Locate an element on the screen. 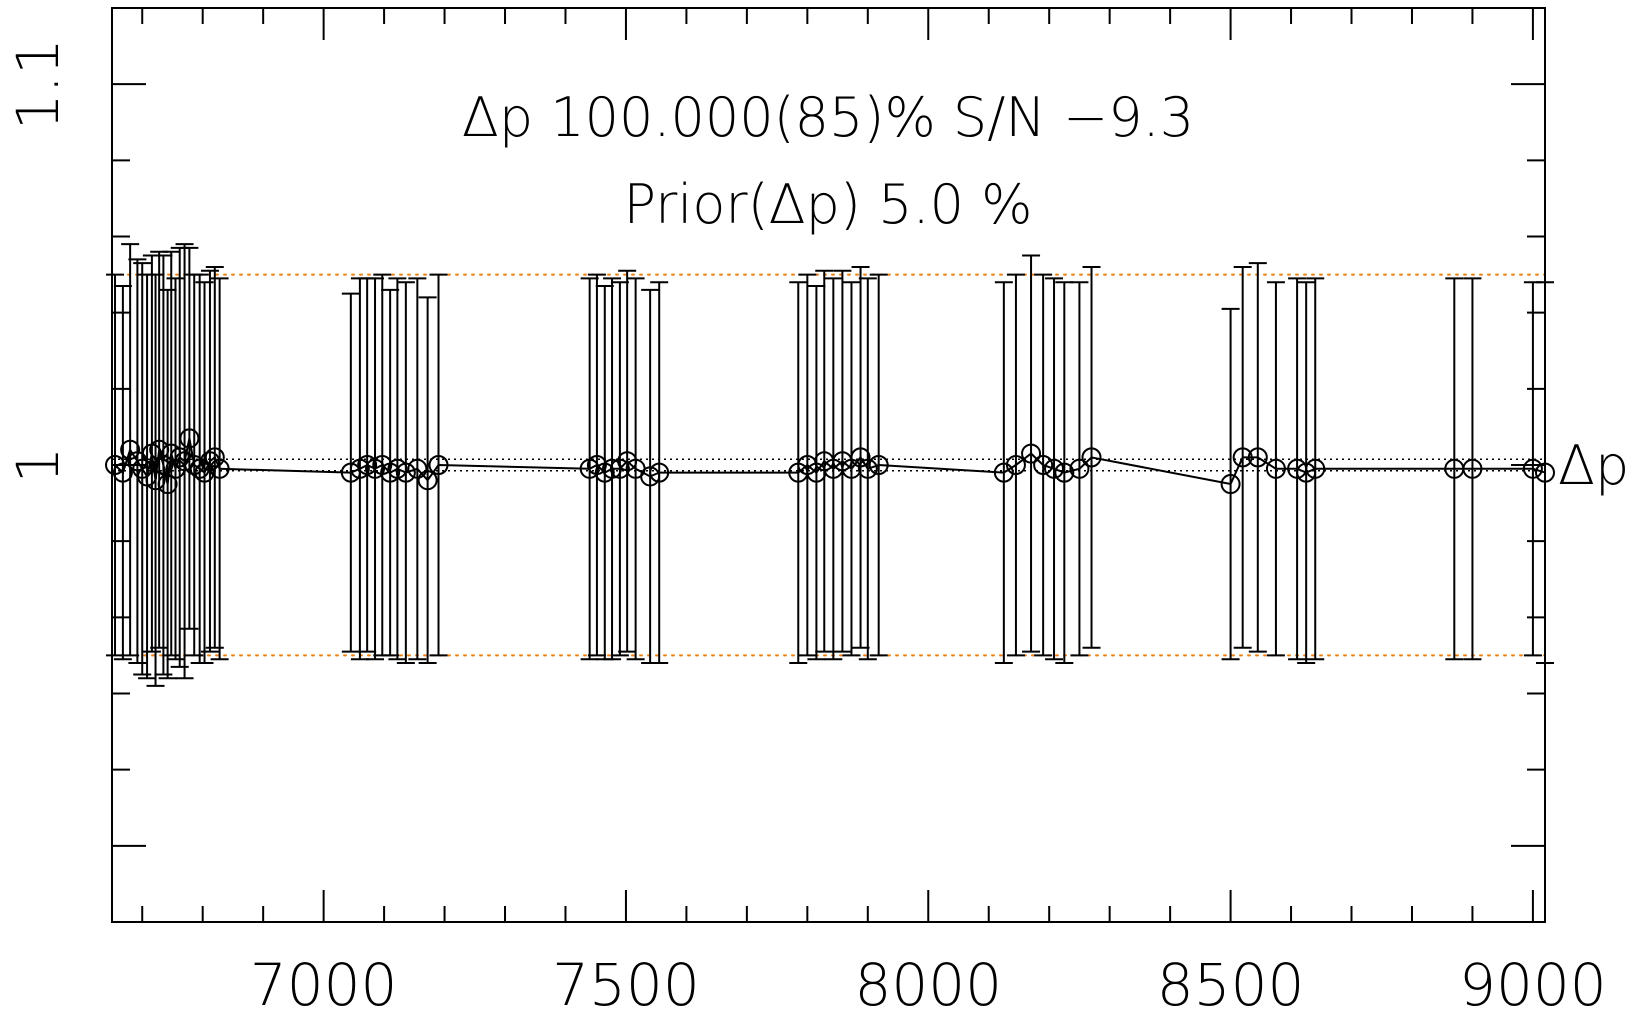  x-tick-label: 8500 is located at coordinates (1231, 984).